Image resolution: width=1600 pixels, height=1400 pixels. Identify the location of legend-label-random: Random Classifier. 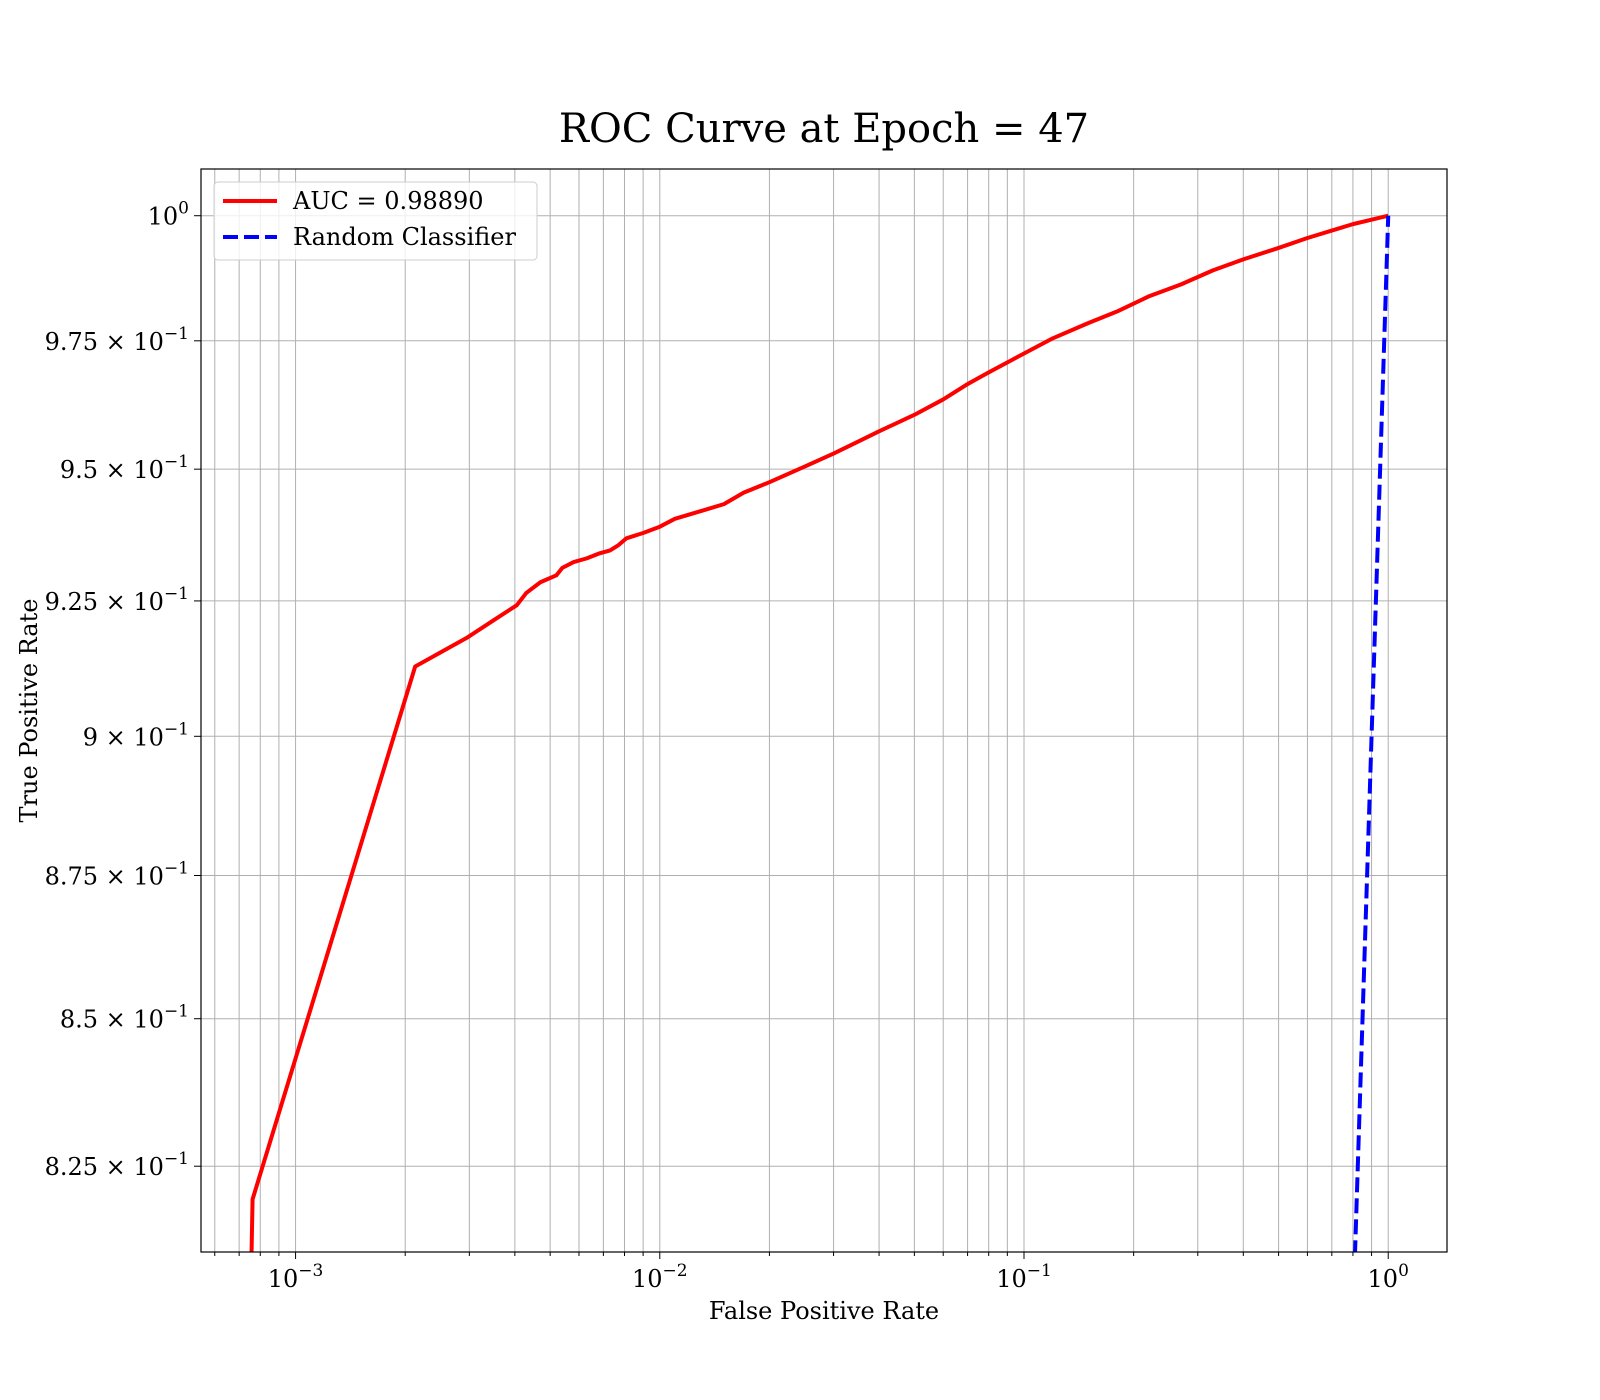
(404, 237).